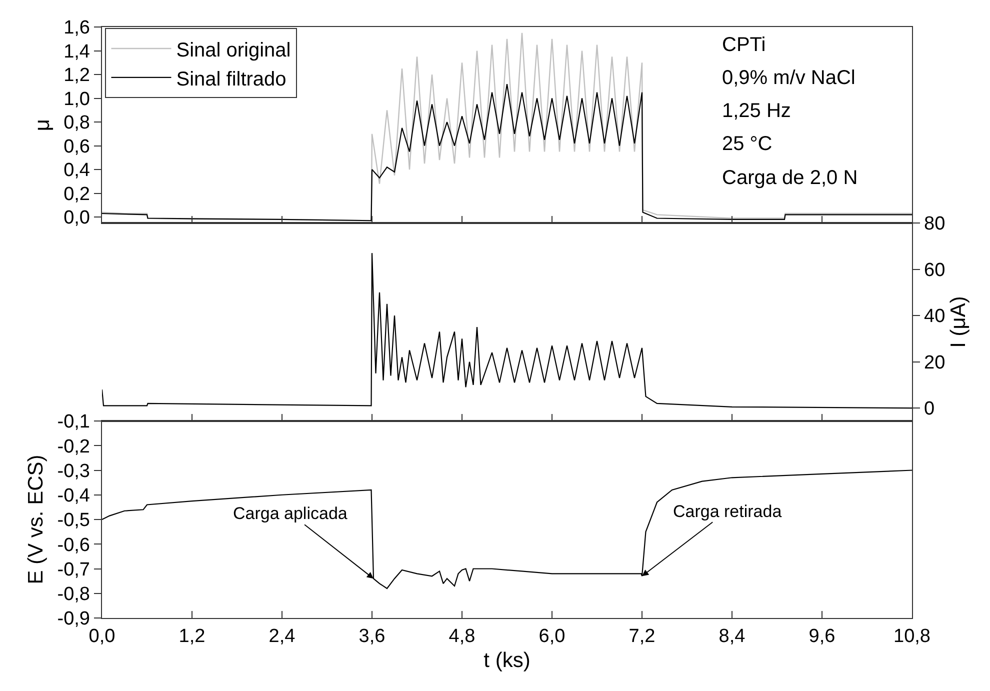 The height and width of the screenshot is (691, 990). Describe the element at coordinates (958, 322) in the screenshot. I see `y2-axis-title: I (μA)` at that location.